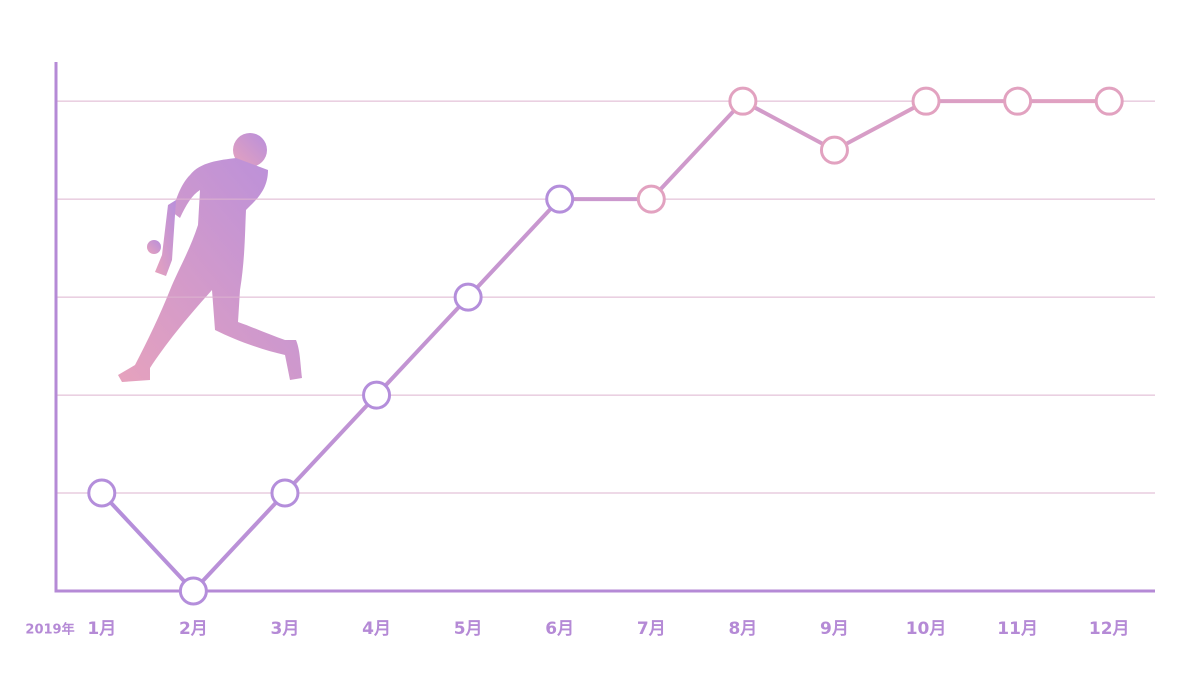 Image resolution: width=1200 pixels, height=680 pixels. Describe the element at coordinates (742, 629) in the screenshot. I see `x-tick-label: 8月` at that location.